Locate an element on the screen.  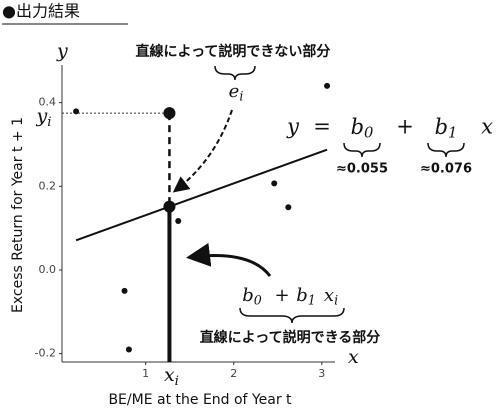
fit-b0-base: b is located at coordinates (248, 295).